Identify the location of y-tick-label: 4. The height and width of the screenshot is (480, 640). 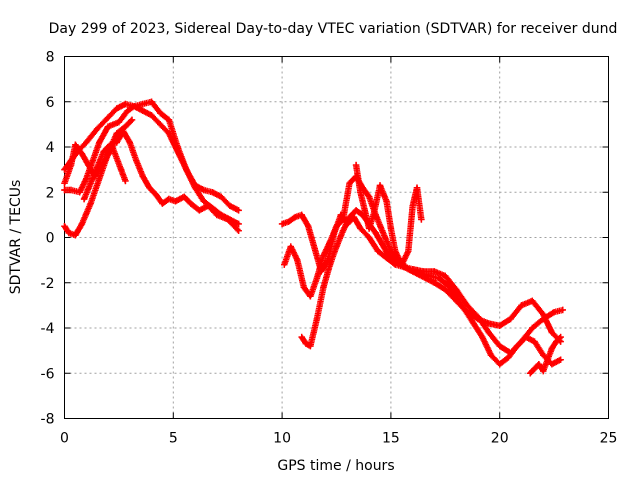
(50, 148).